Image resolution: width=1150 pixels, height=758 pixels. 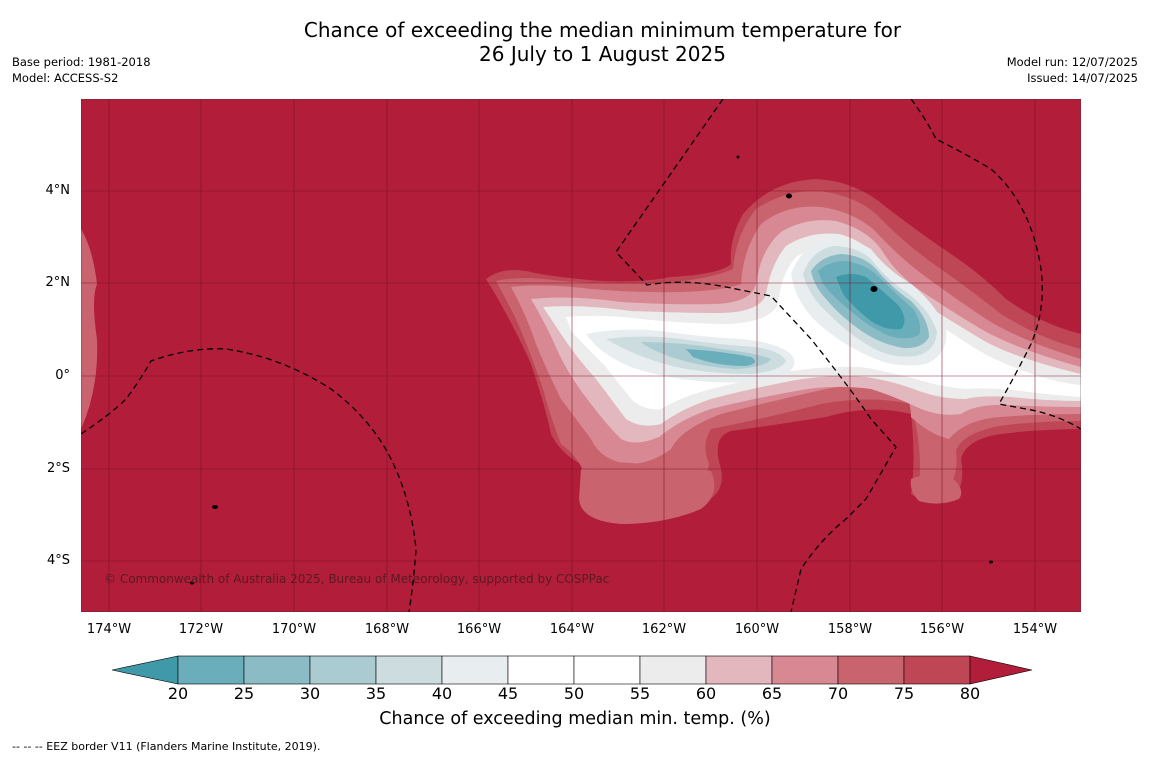 What do you see at coordinates (572, 629) in the screenshot?
I see `x-tick-label: 164°W` at bounding box center [572, 629].